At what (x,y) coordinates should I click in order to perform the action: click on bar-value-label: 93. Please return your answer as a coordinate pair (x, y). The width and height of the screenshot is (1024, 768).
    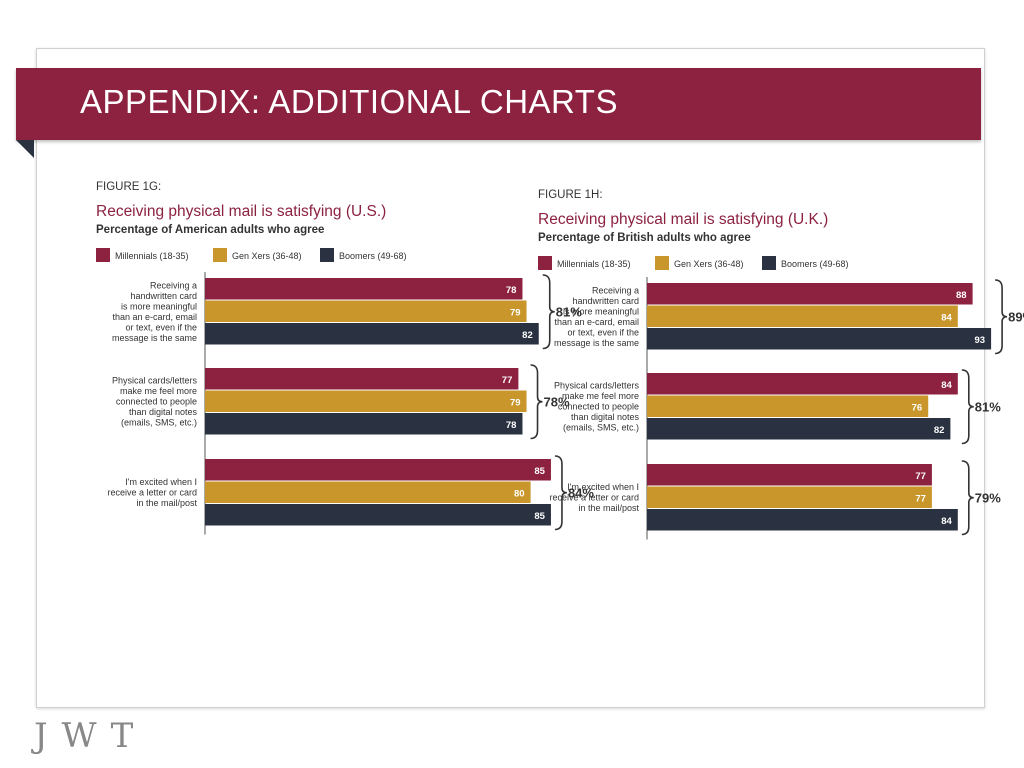
    Looking at the image, I should click on (980, 340).